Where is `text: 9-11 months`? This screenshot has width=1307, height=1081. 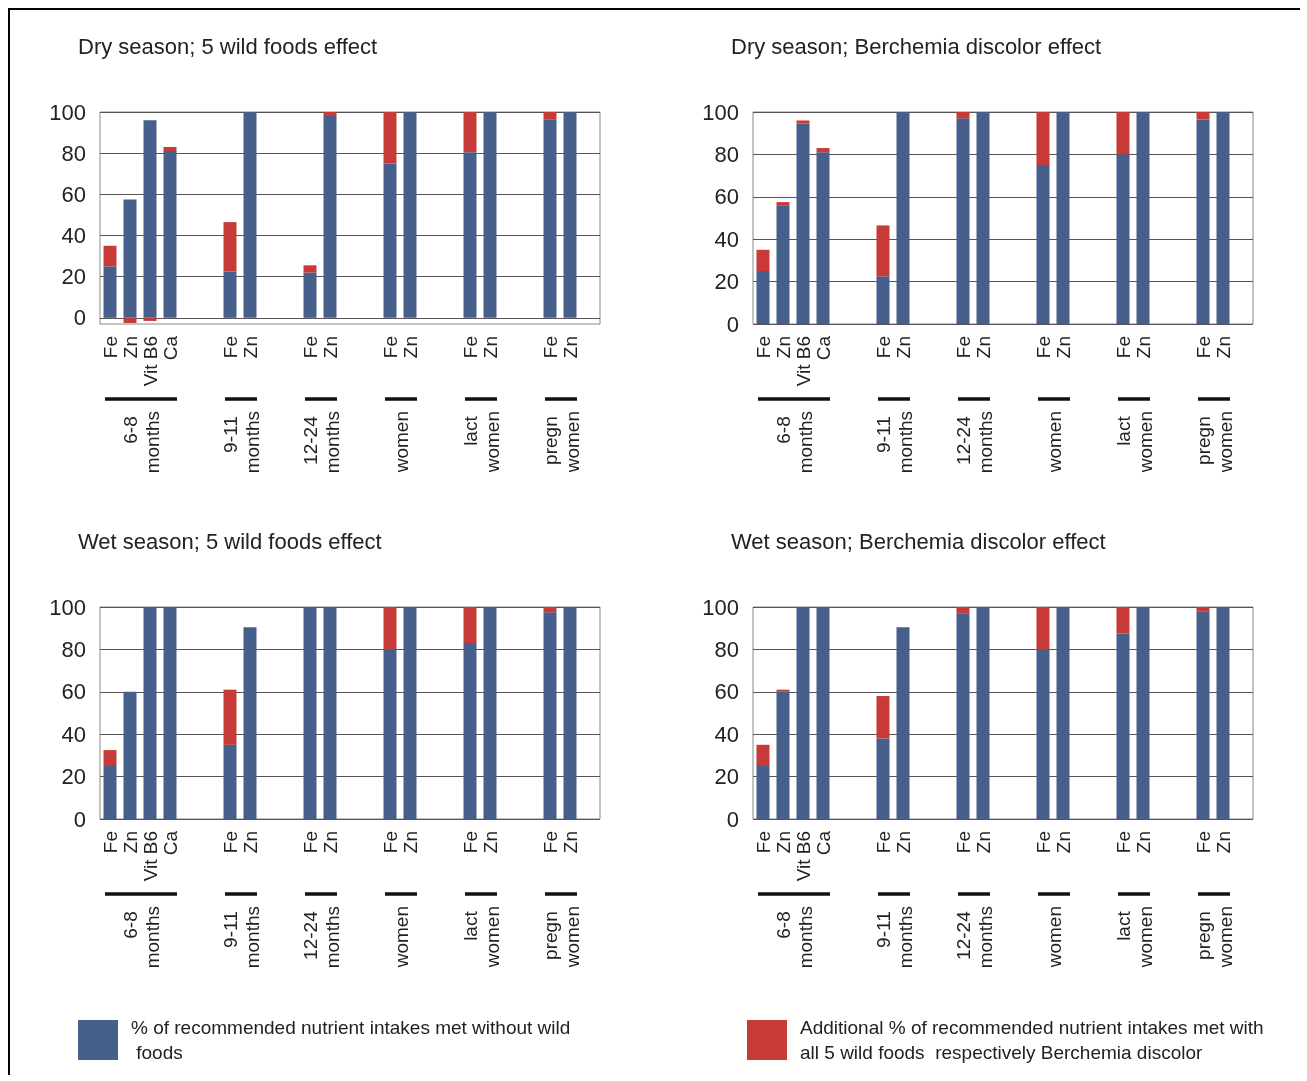 text: 9-11 months is located at coordinates (241, 937).